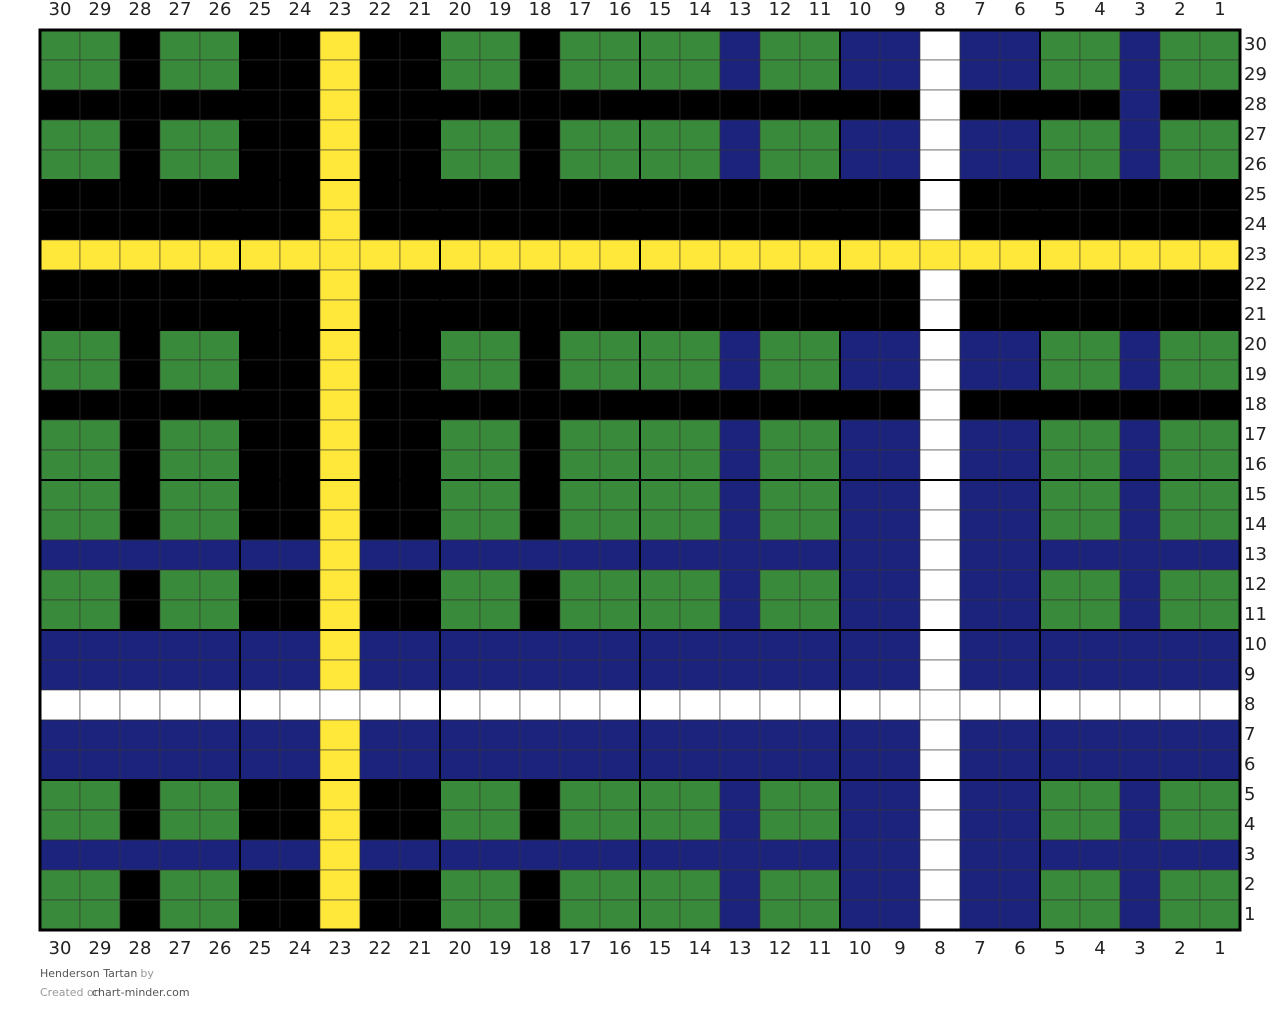 The image size is (1280, 1023). What do you see at coordinates (1255, 224) in the screenshot?
I see `row-label: 24` at bounding box center [1255, 224].